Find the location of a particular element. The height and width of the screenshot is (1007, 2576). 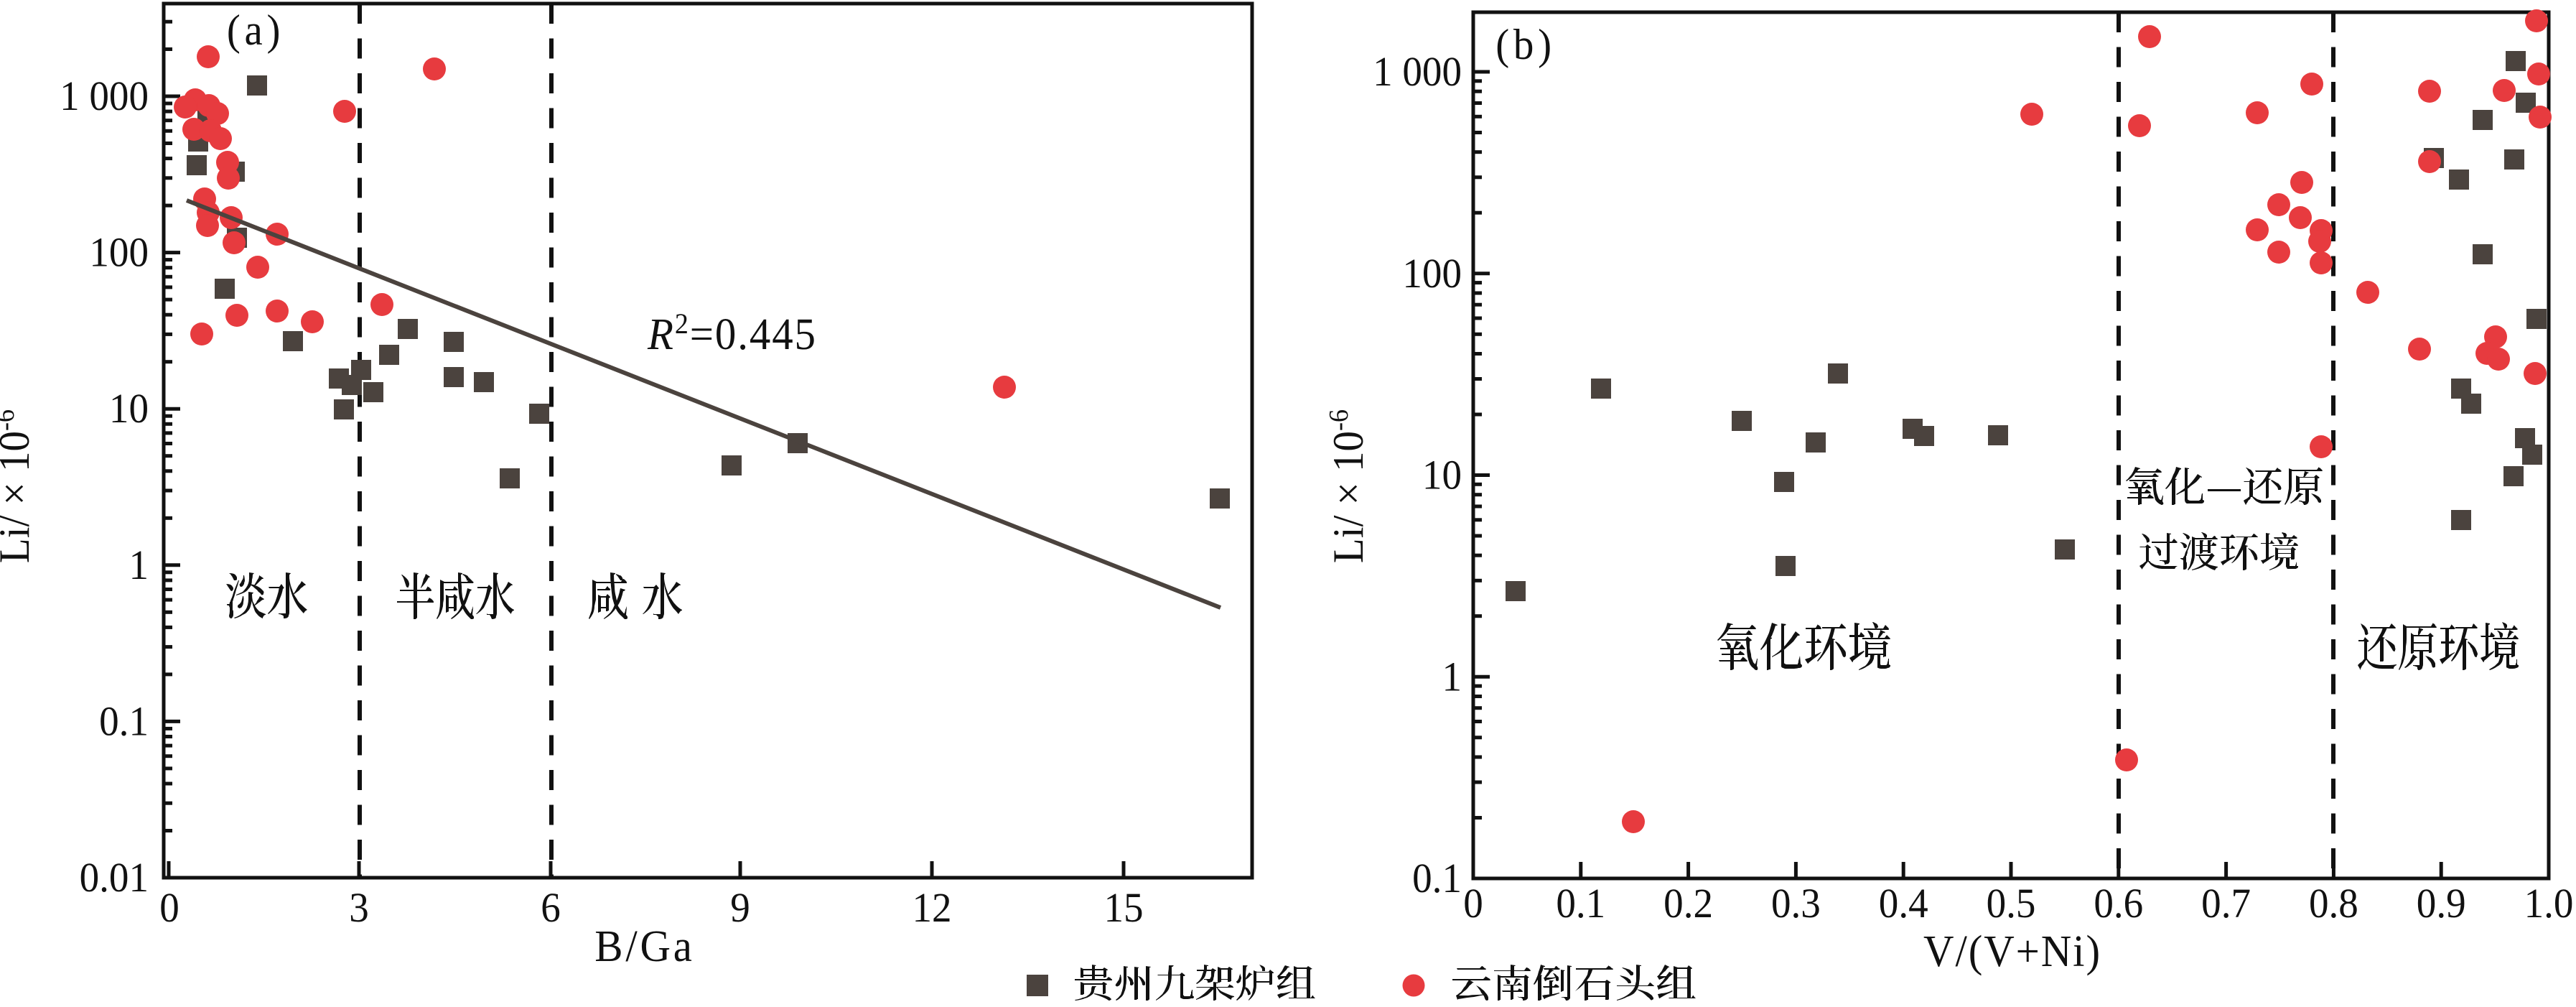

svg-text: B/Ga is located at coordinates (644, 947).